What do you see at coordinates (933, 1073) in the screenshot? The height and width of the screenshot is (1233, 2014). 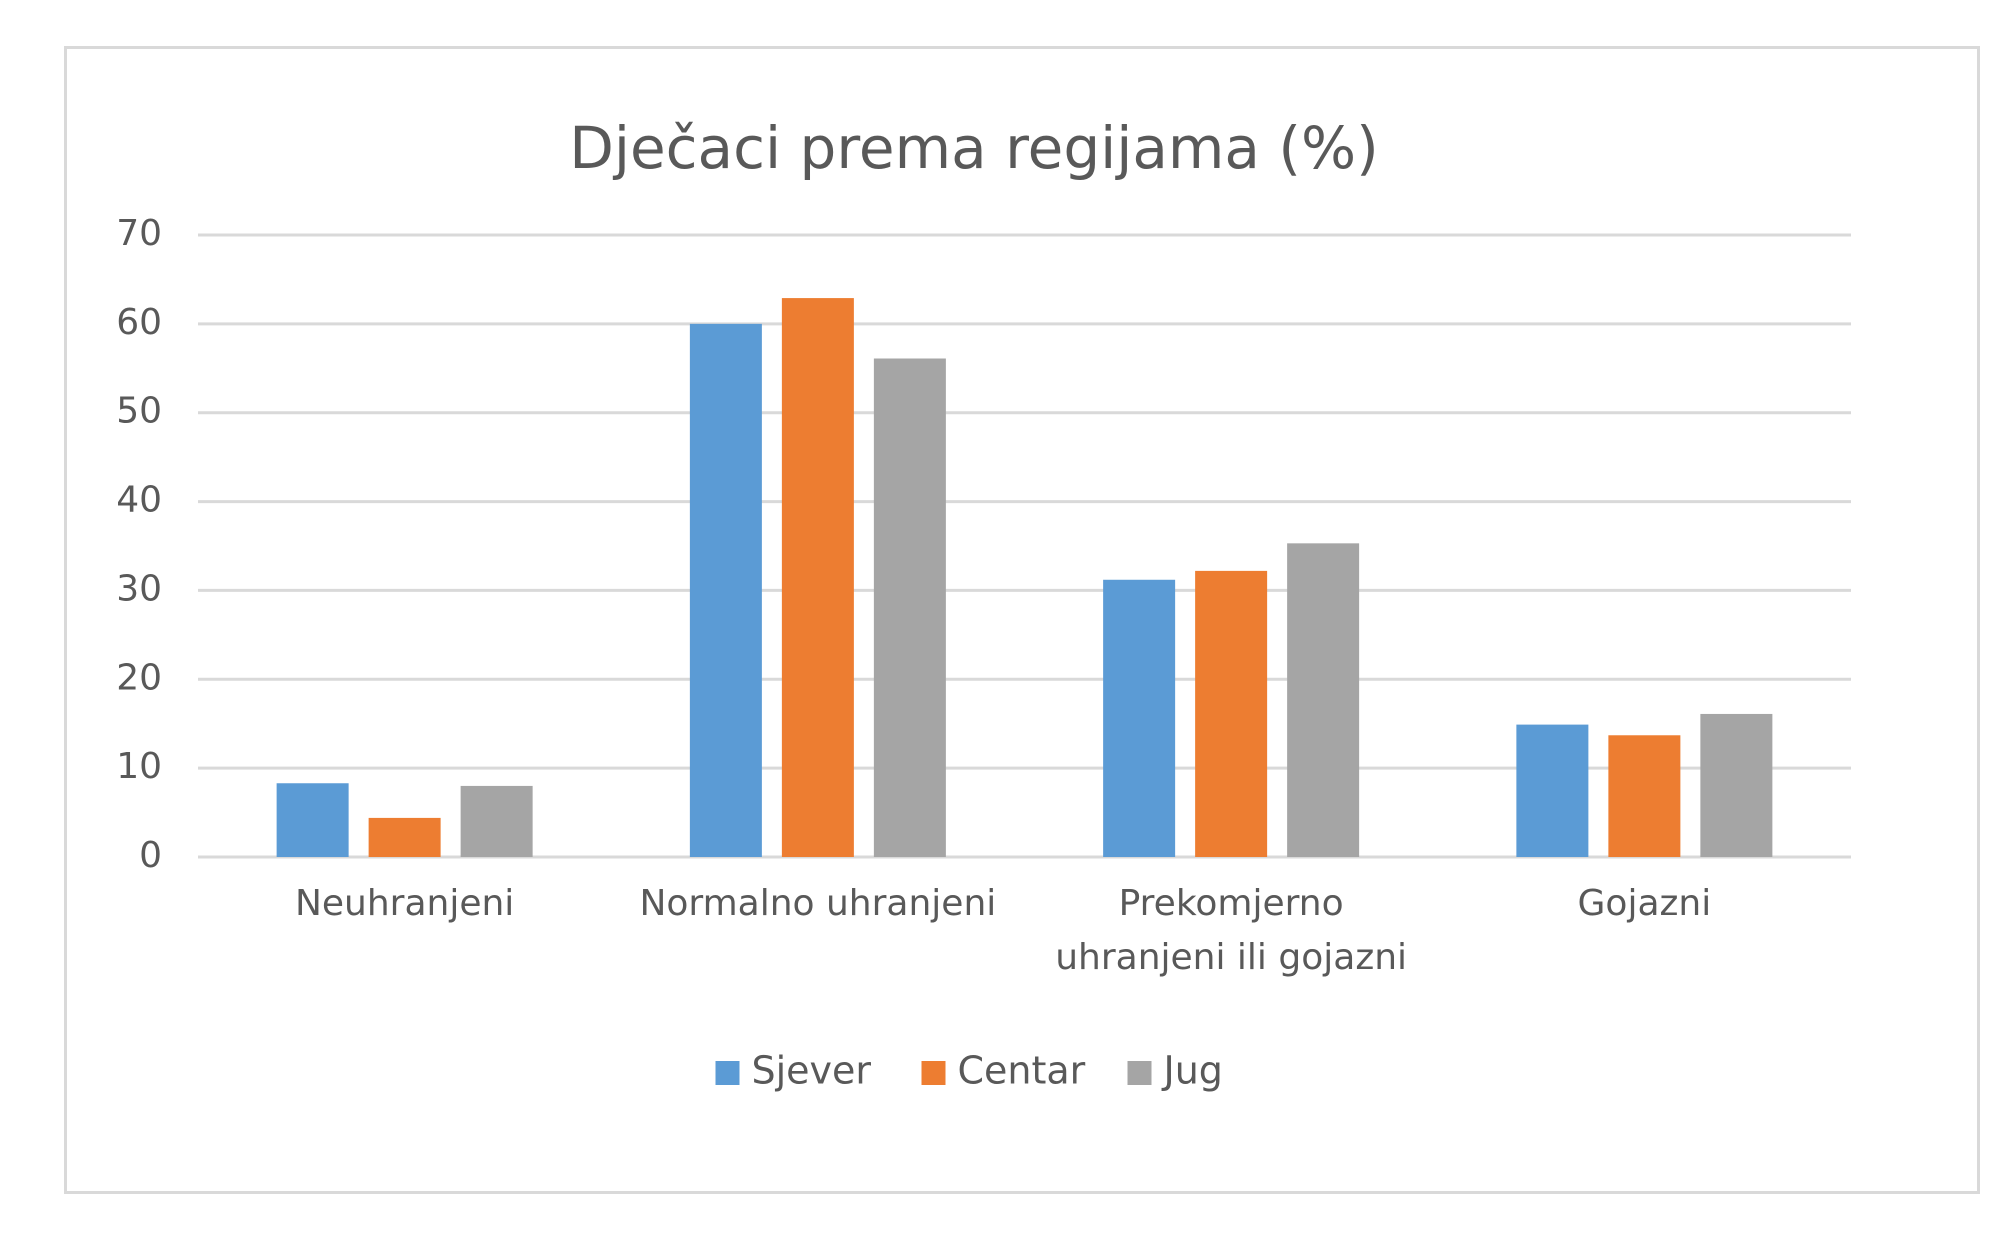 I see `legend-swatch-centar` at bounding box center [933, 1073].